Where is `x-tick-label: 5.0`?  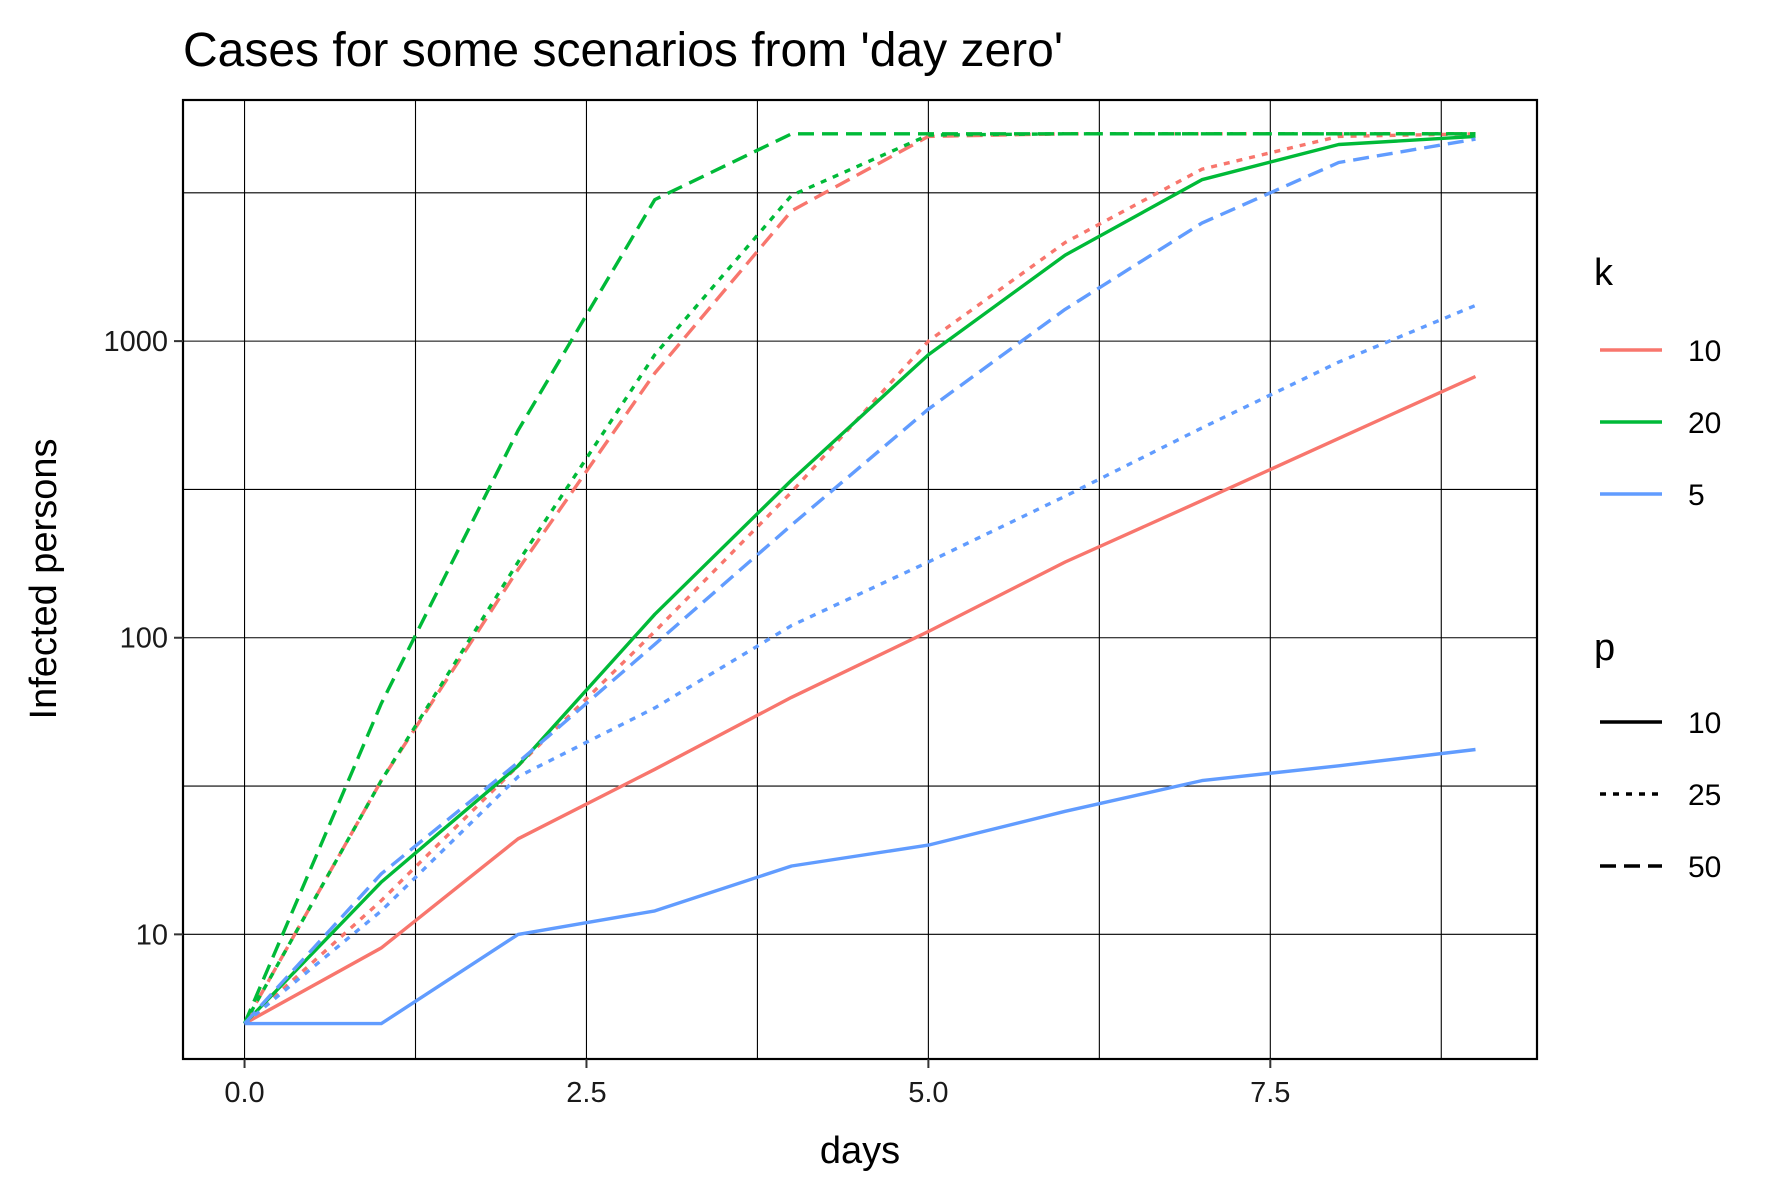 x-tick-label: 5.0 is located at coordinates (928, 1093).